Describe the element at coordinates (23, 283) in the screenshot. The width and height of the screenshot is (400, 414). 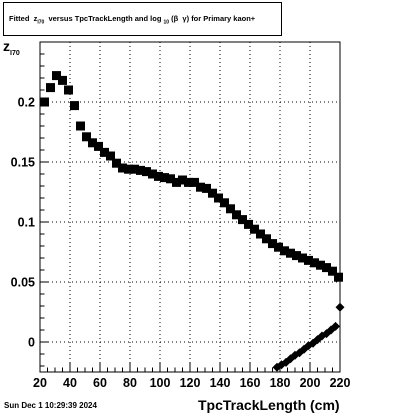
I see `y-tick-label: 0.05` at that location.